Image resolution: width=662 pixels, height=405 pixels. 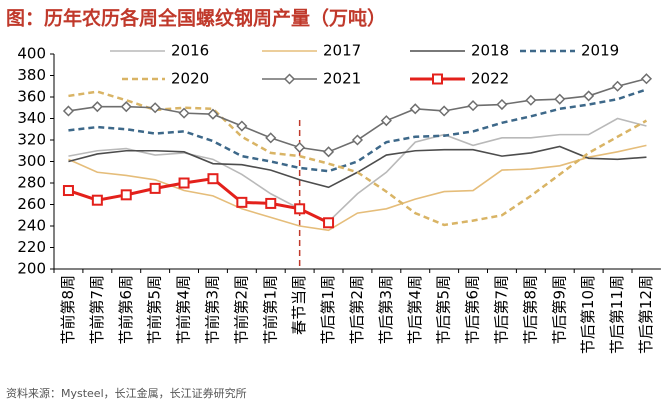 What do you see at coordinates (501, 310) in the screenshot?
I see `x-tick-label: 节后第7周` at bounding box center [501, 310].